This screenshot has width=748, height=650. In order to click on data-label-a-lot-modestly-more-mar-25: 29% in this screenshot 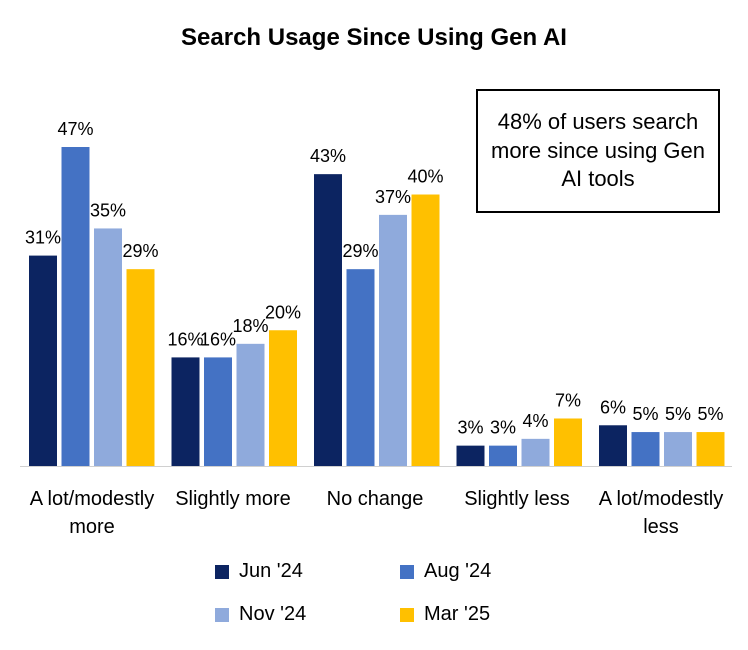, I will do `click(140, 251)`.